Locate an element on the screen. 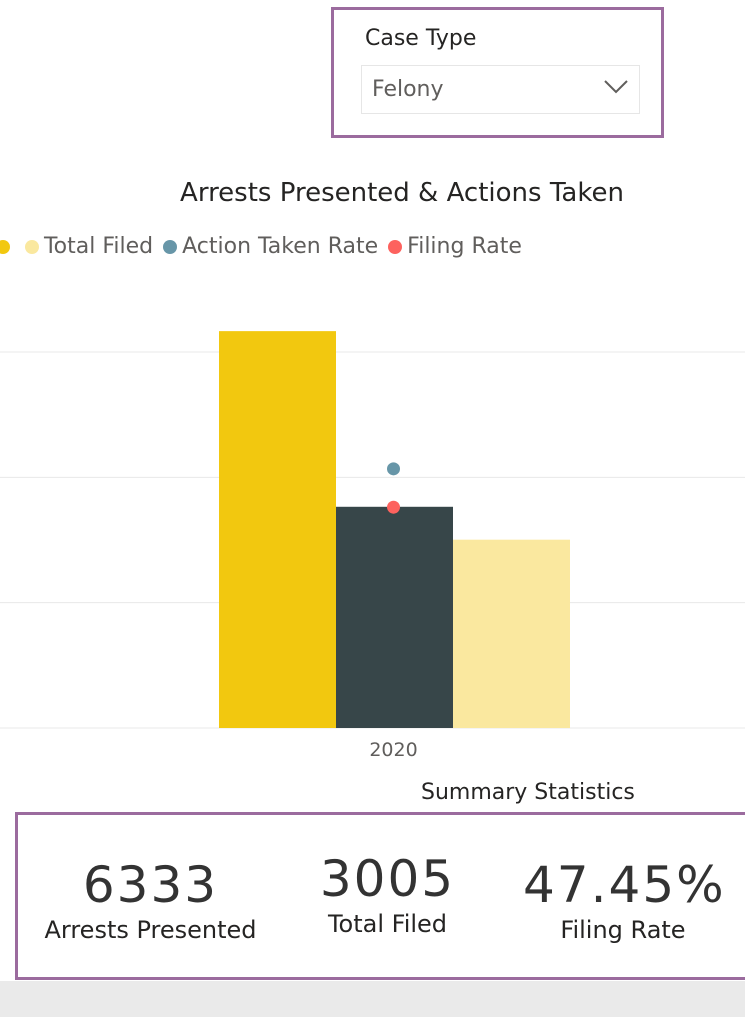  legend-label: Action Taken Rate is located at coordinates (280, 246).